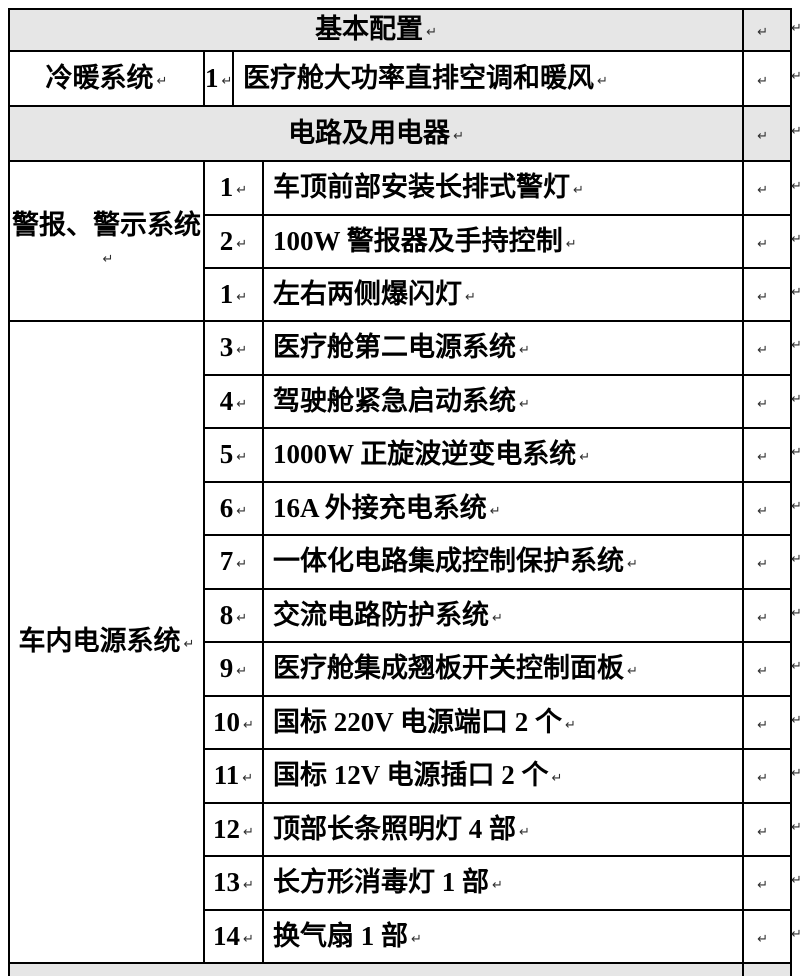 The height and width of the screenshot is (976, 800). I want to click on item-desc-cell: 100W 警报器及手持控制 ↵, so click(503, 241).